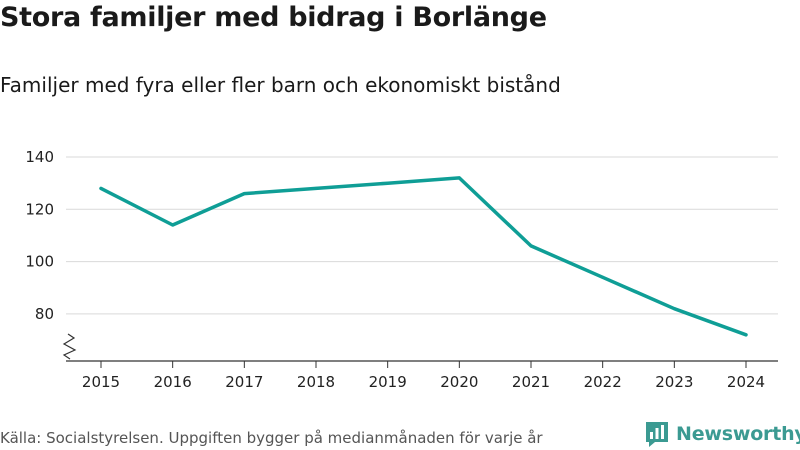 The height and width of the screenshot is (450, 800). What do you see at coordinates (273, 17) in the screenshot?
I see `chart-title: Stora familjer med bidrag i Borlänge` at bounding box center [273, 17].